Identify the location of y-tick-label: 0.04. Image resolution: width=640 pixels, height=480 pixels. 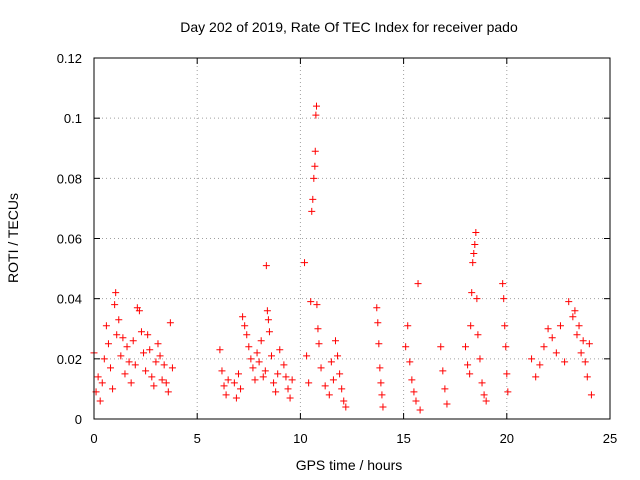
(69, 299).